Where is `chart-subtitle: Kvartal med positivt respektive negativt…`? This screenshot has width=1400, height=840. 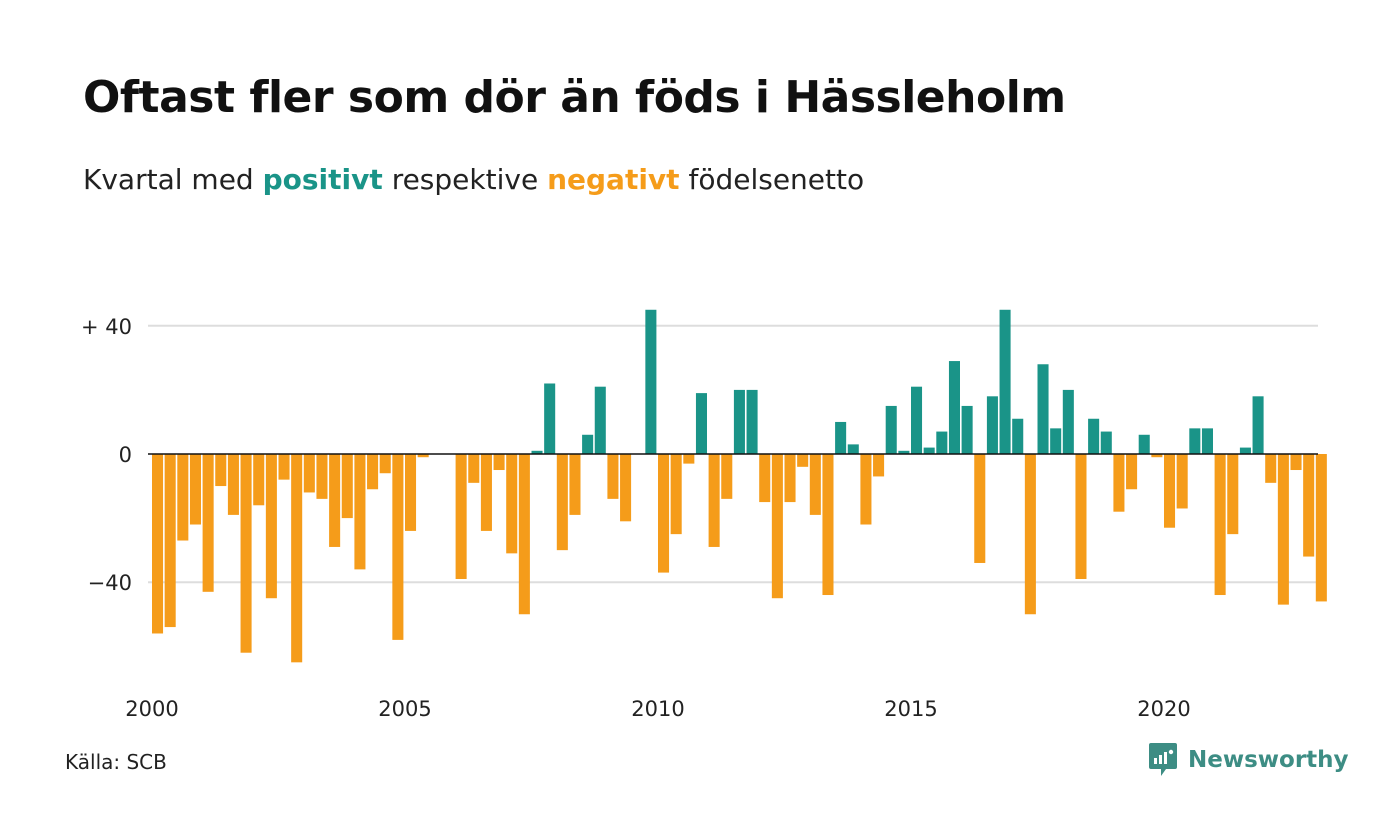 chart-subtitle: Kvartal med positivt respektive negativt… is located at coordinates (473, 179).